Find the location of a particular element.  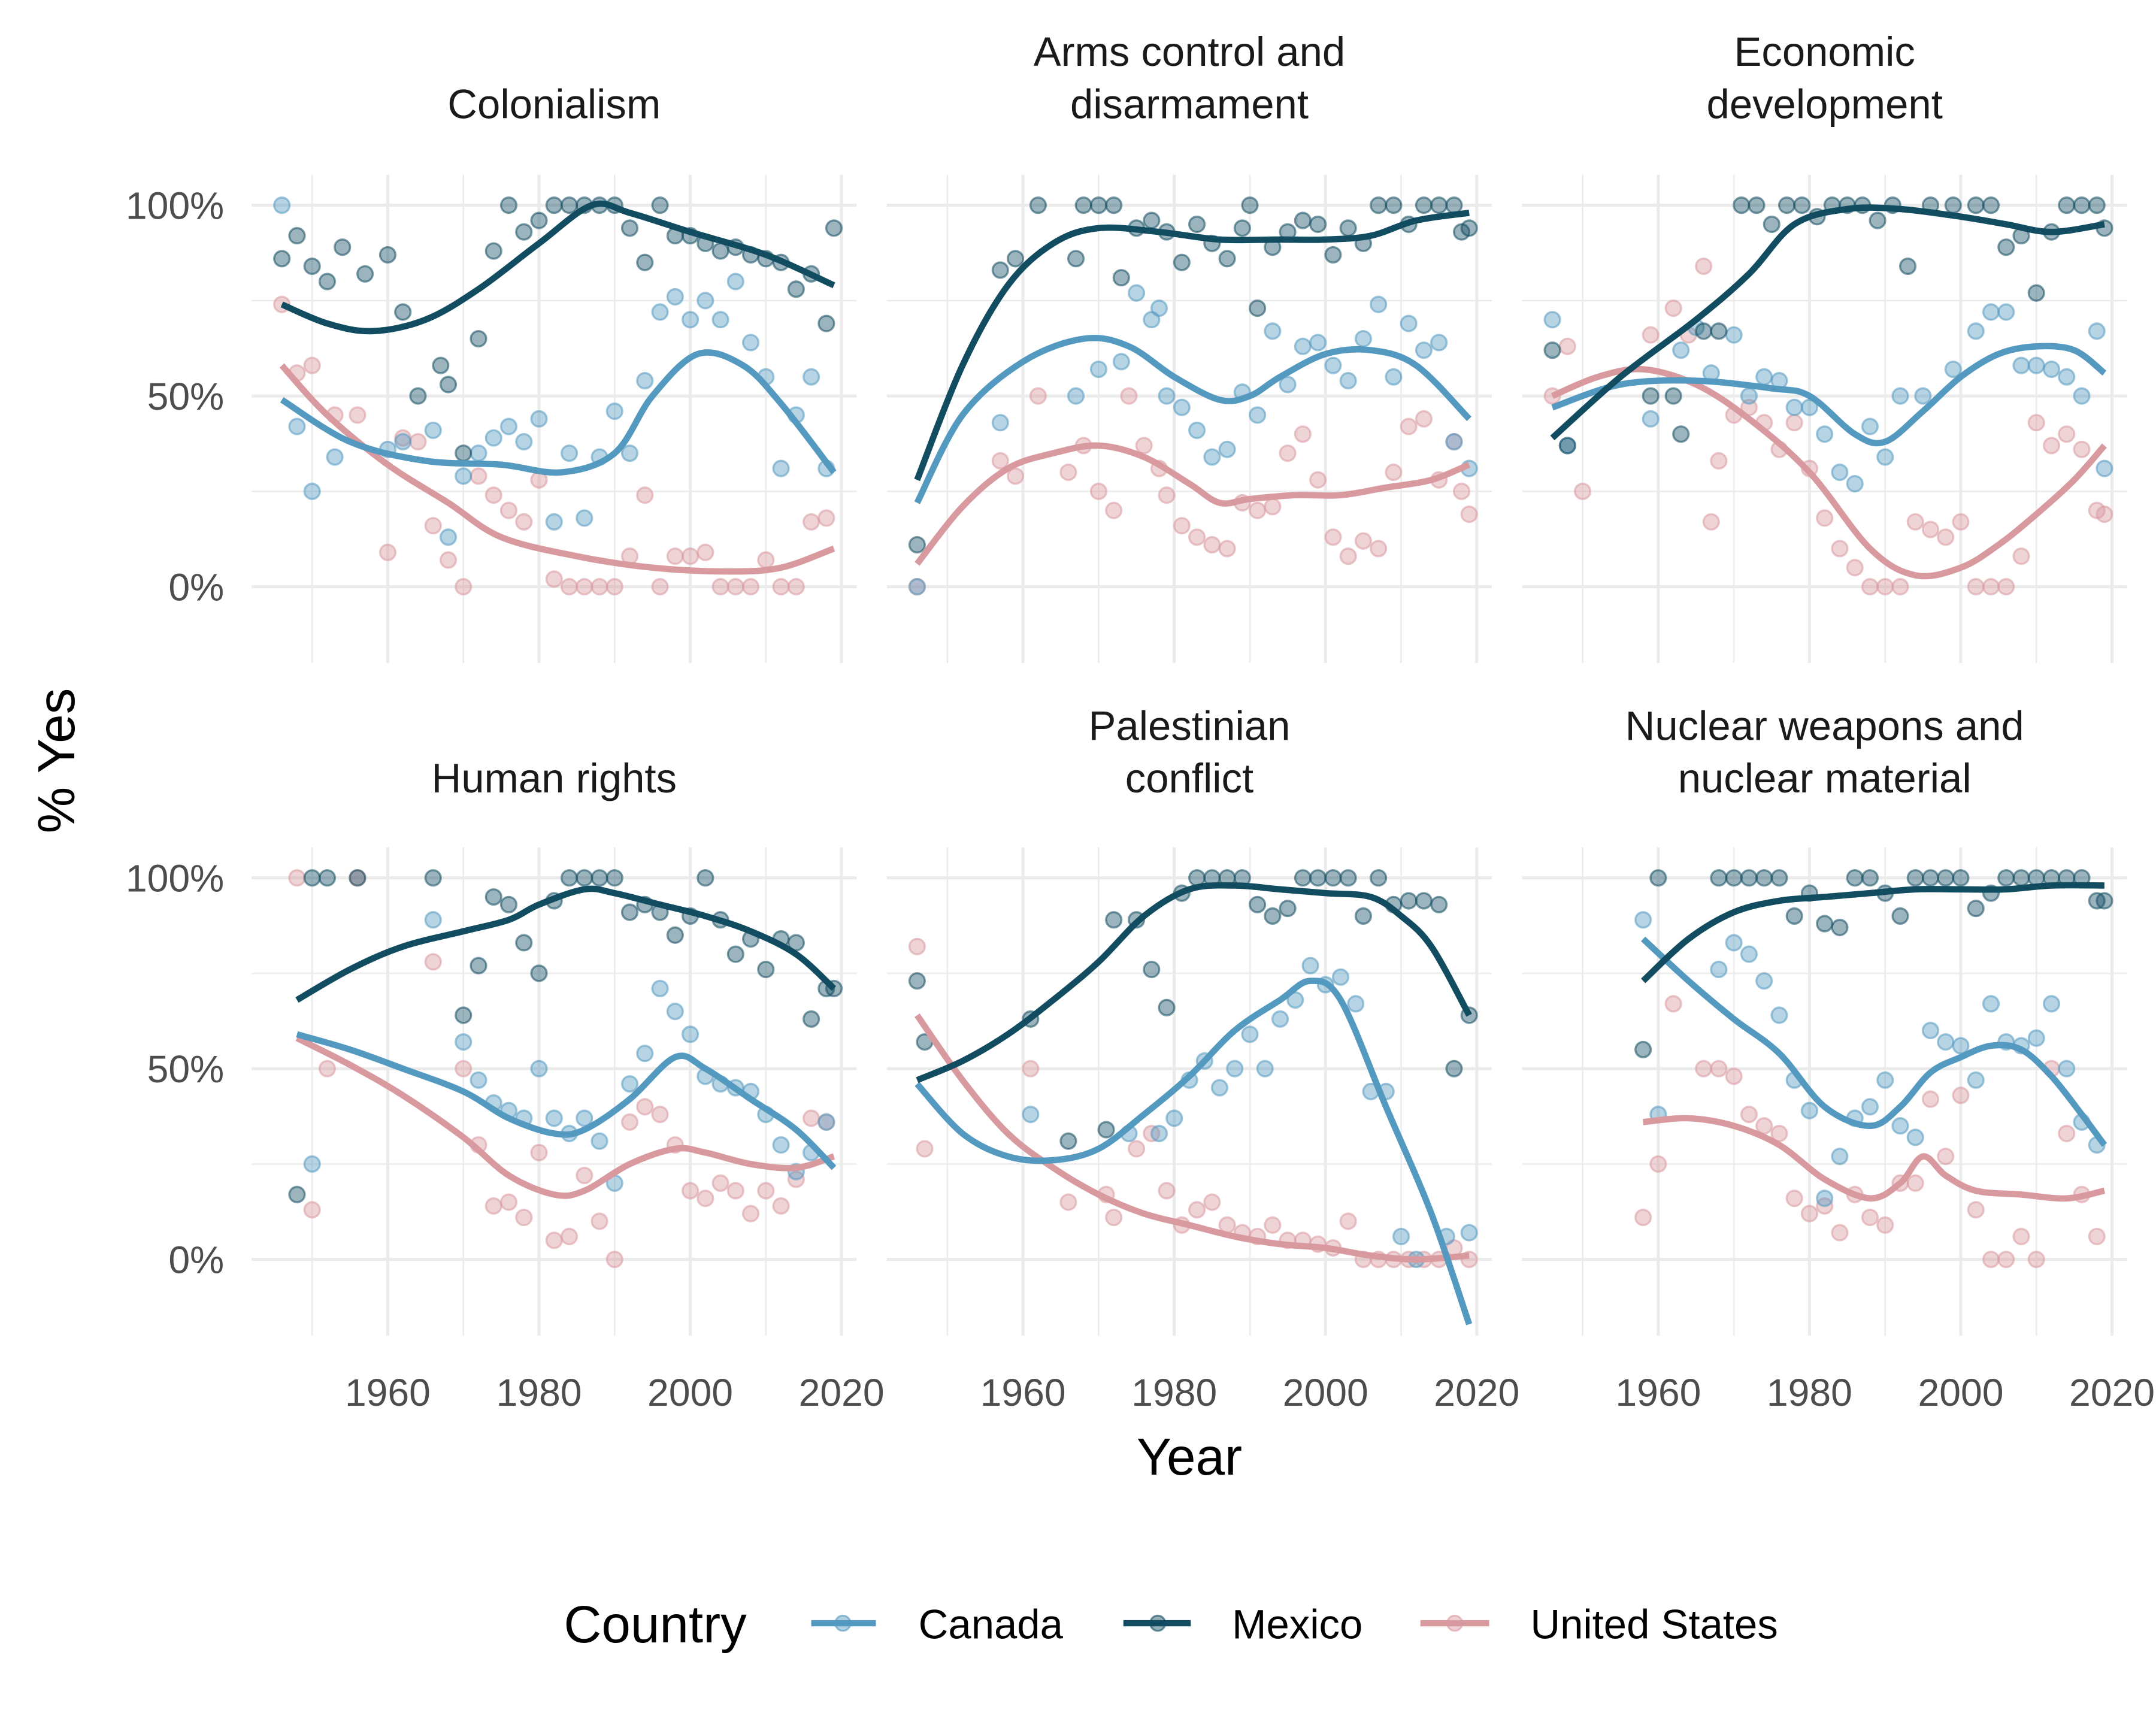

legend-label-mexico: Mexico is located at coordinates (1297, 1624).